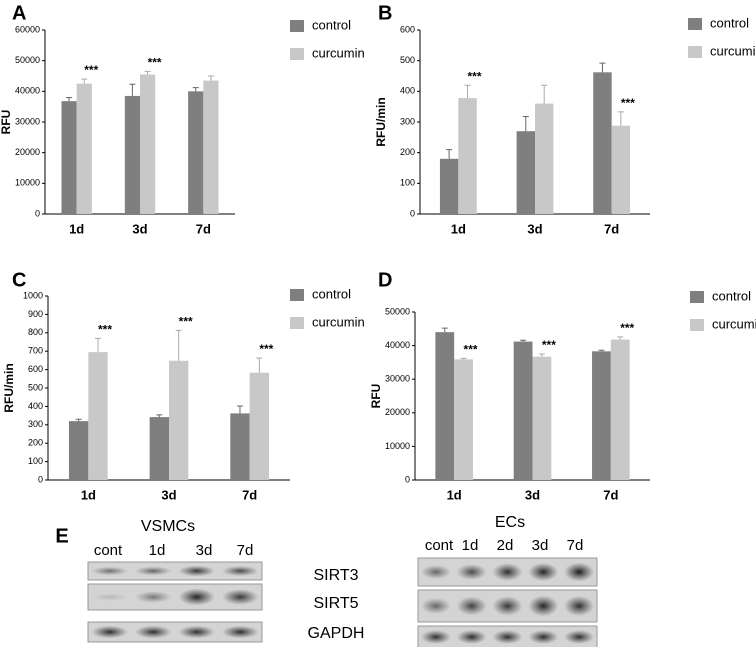  I want to click on y-tick-label: 200, so click(35, 443).